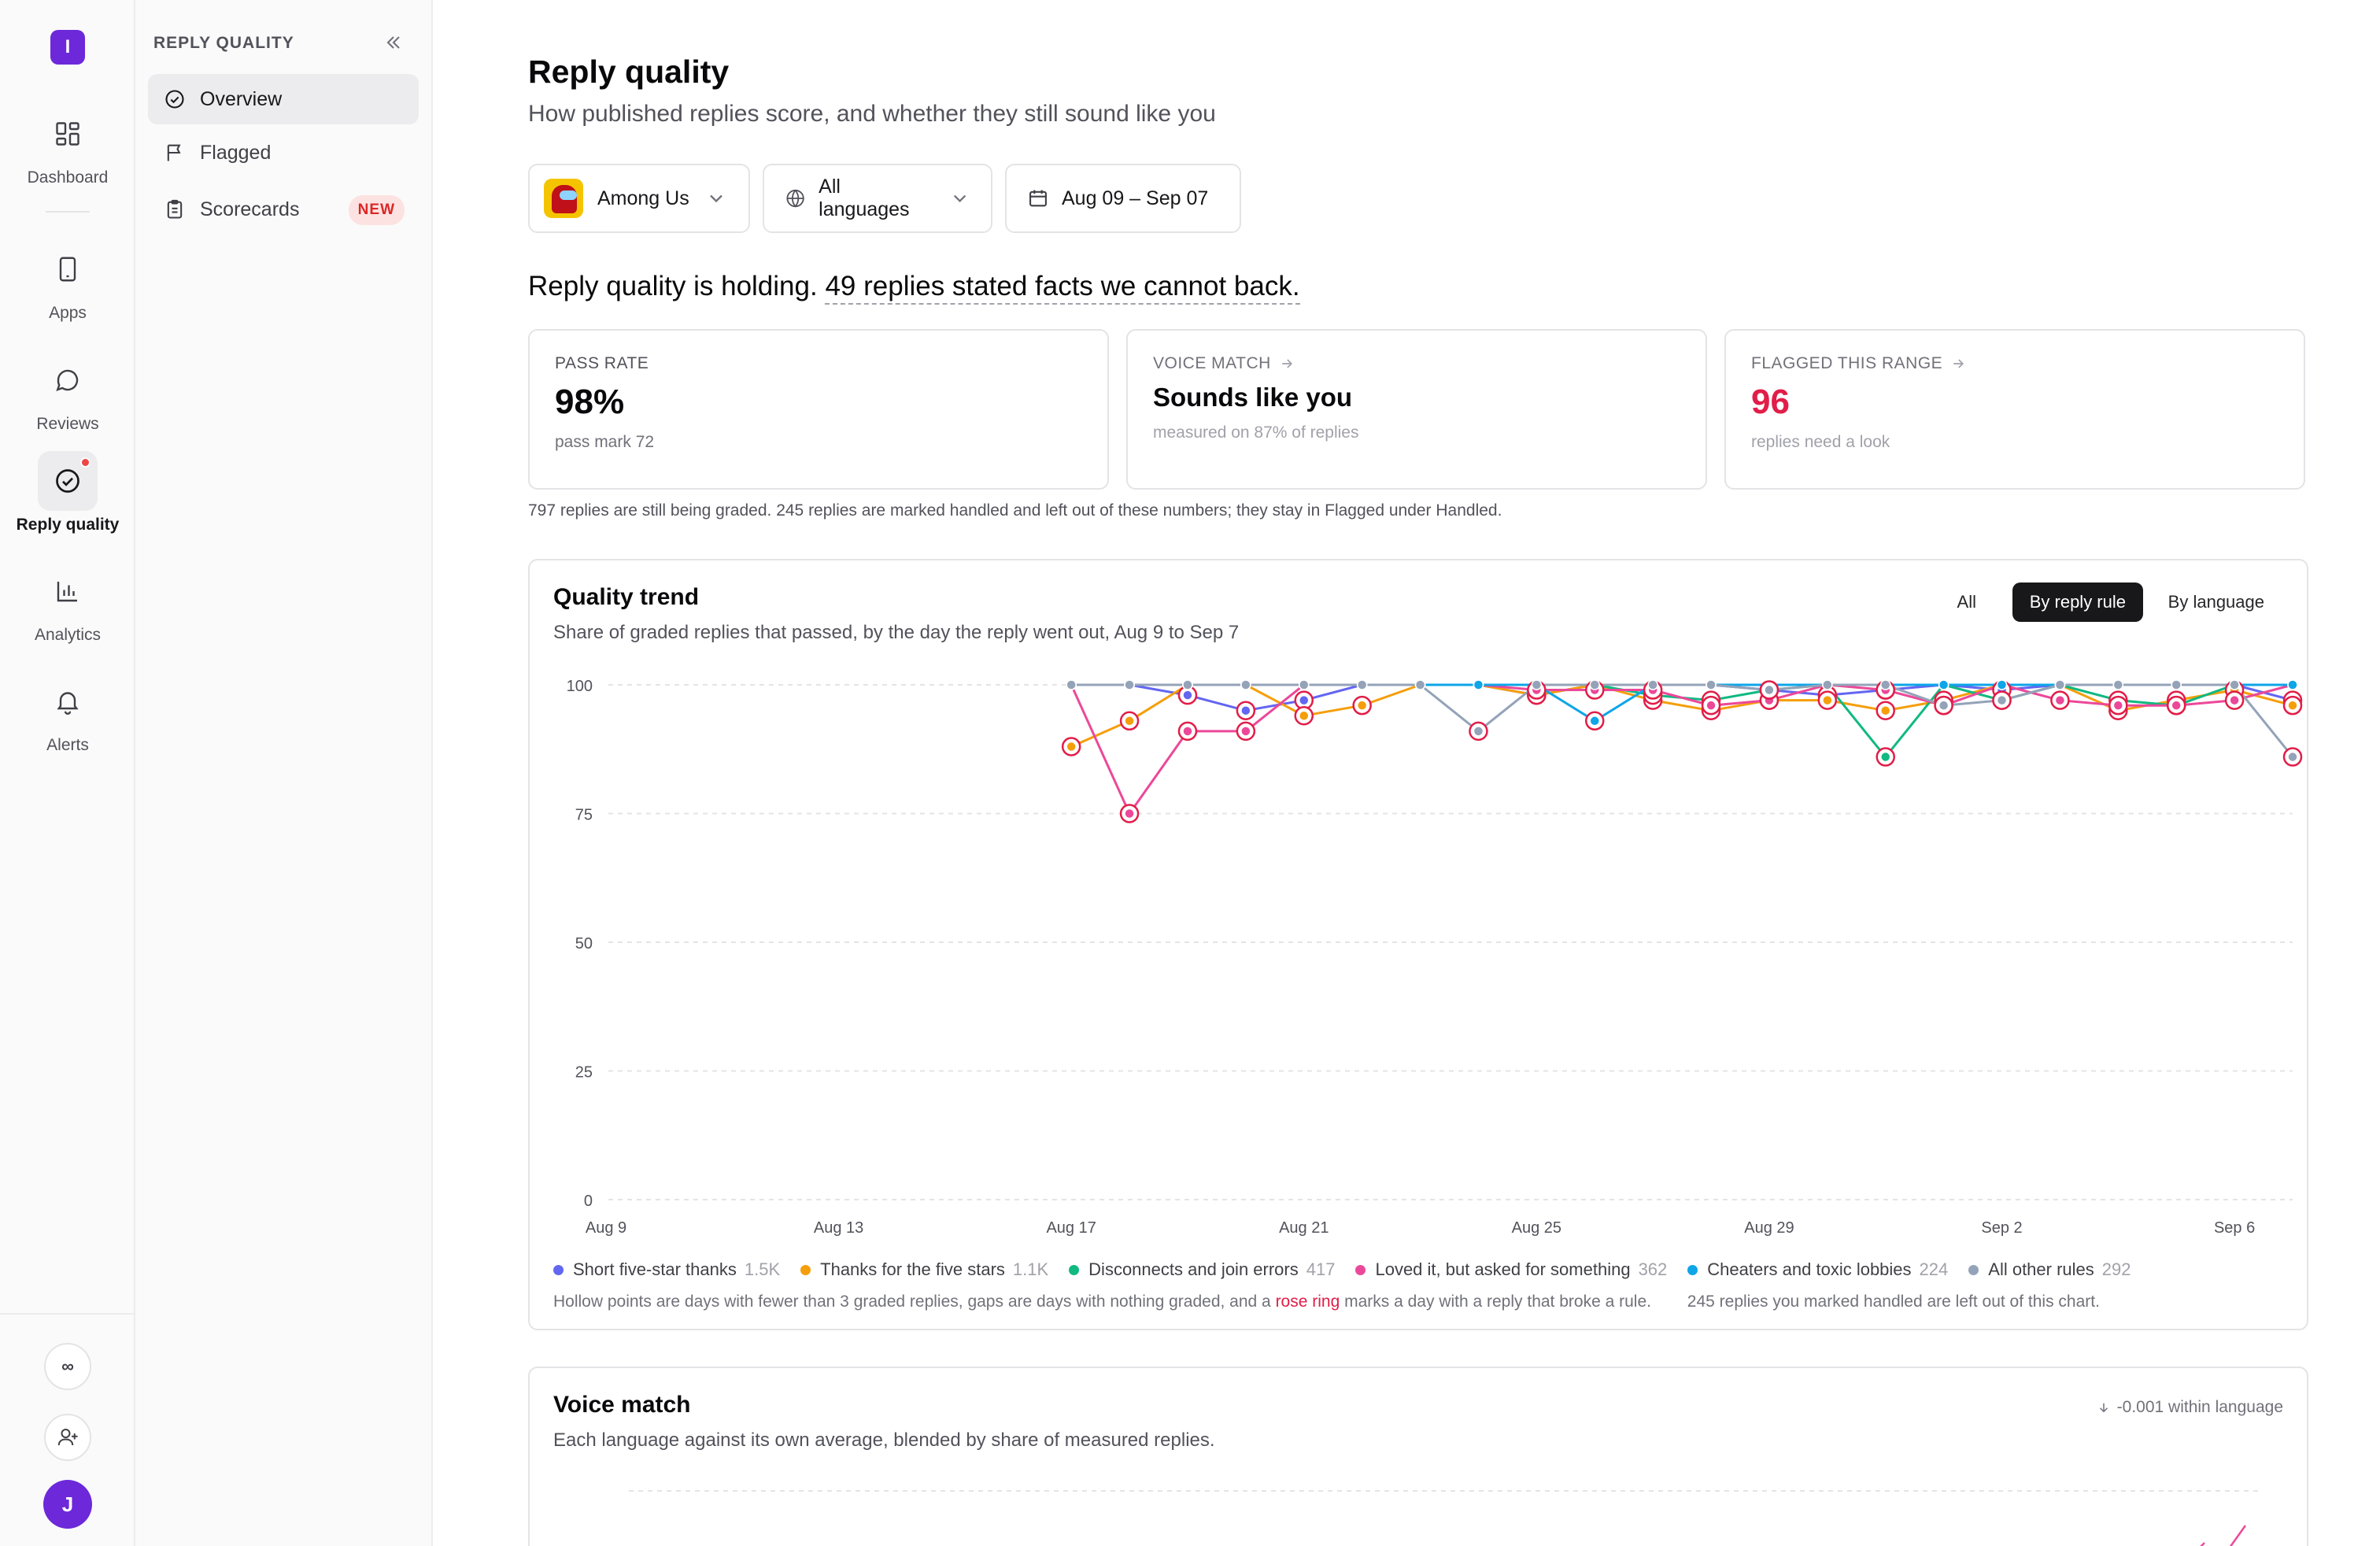 This screenshot has height=1546, width=2380. I want to click on unbacked-facts-link: 49 replies stated facts we cannot back., so click(1062, 288).